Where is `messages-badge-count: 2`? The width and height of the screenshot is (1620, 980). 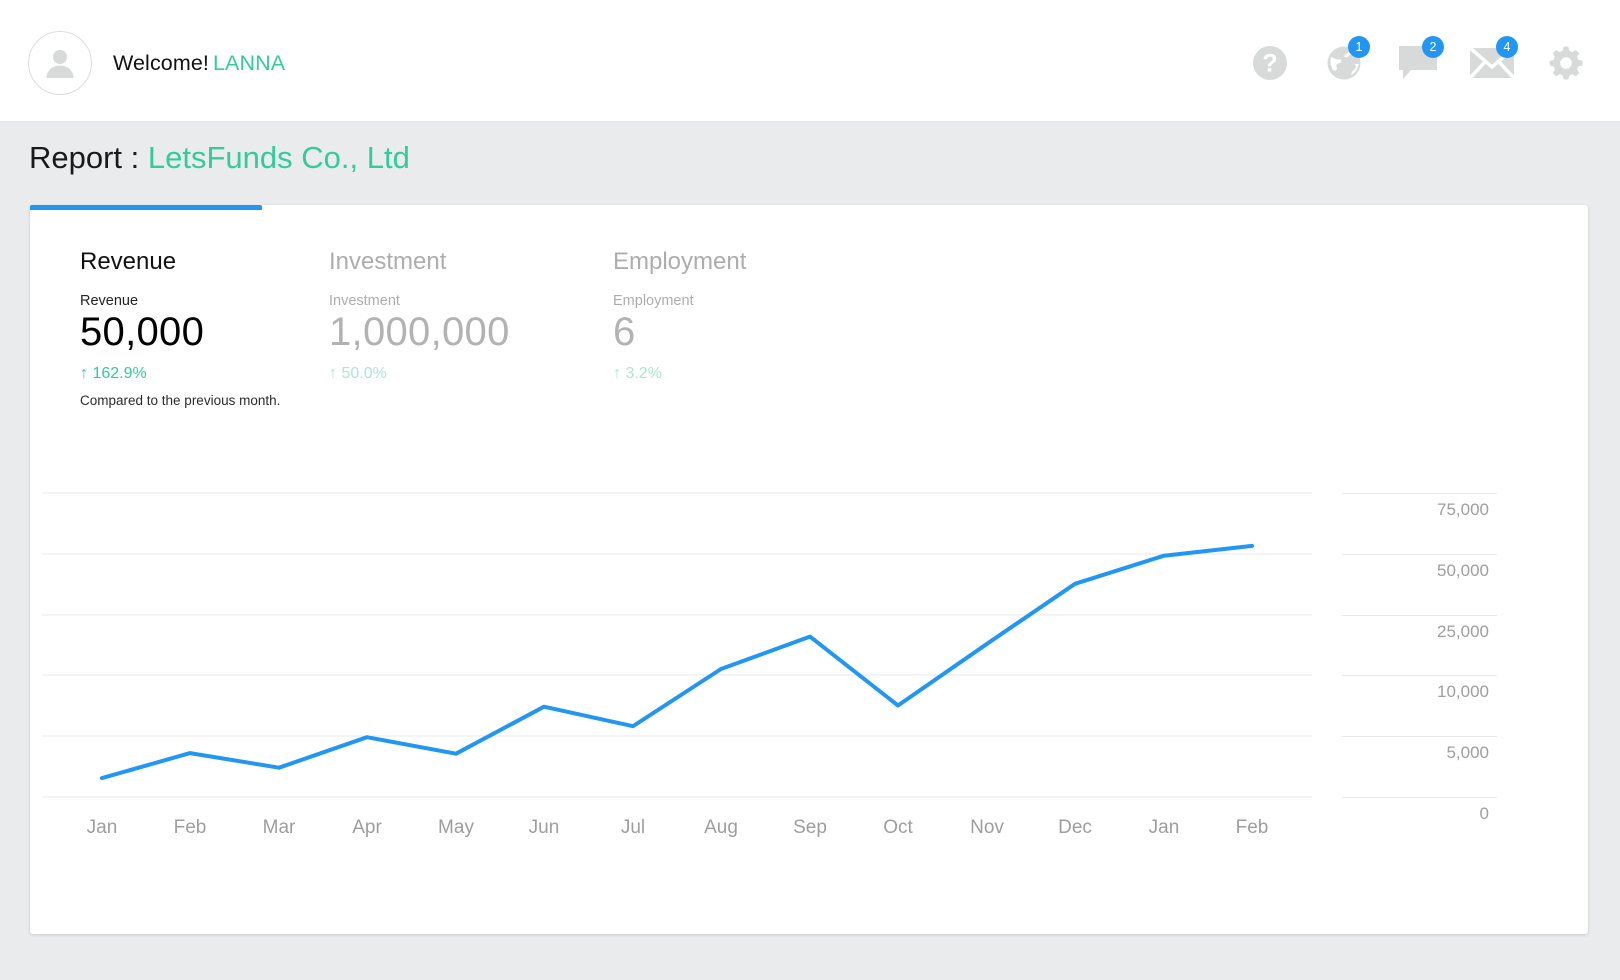
messages-badge-count: 2 is located at coordinates (1433, 47).